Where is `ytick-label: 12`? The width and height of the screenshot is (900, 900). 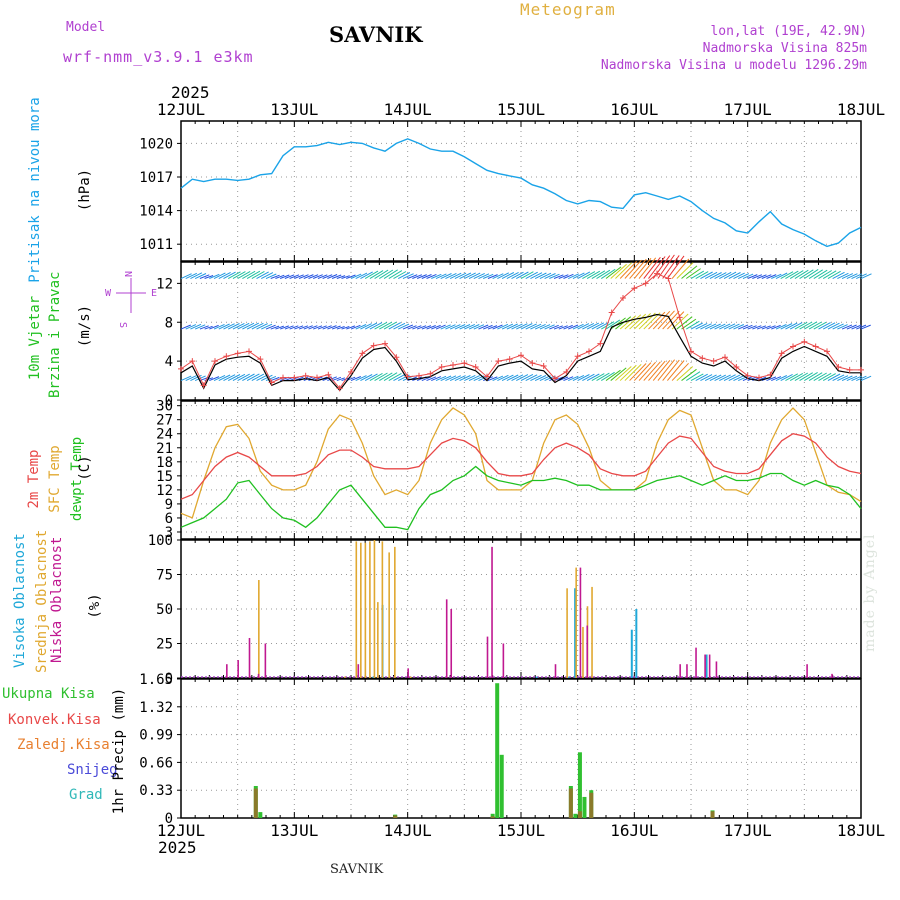
ytick-label: 12 is located at coordinates (164, 284).